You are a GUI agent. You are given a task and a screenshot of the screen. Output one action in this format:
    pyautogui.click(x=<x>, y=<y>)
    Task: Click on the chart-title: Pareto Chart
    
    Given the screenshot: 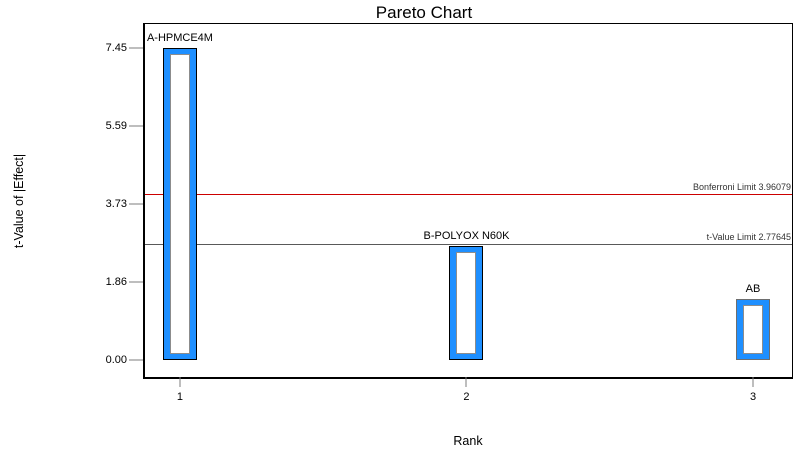 What is the action you would take?
    pyautogui.click(x=424, y=12)
    